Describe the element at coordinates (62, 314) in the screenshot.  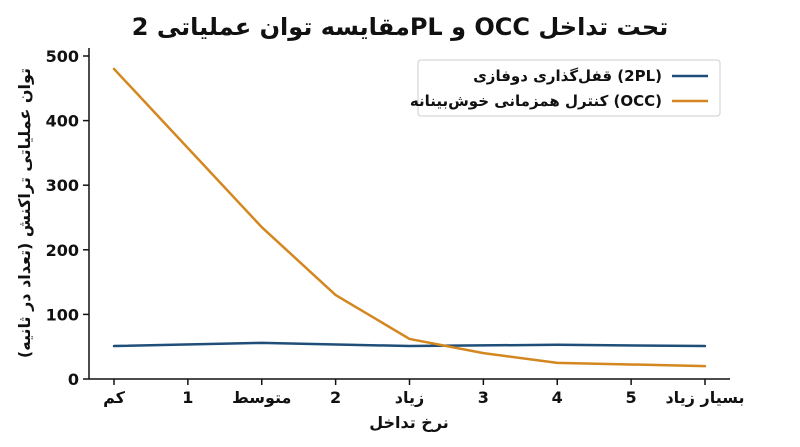
I see `y-tick-label: 100` at that location.